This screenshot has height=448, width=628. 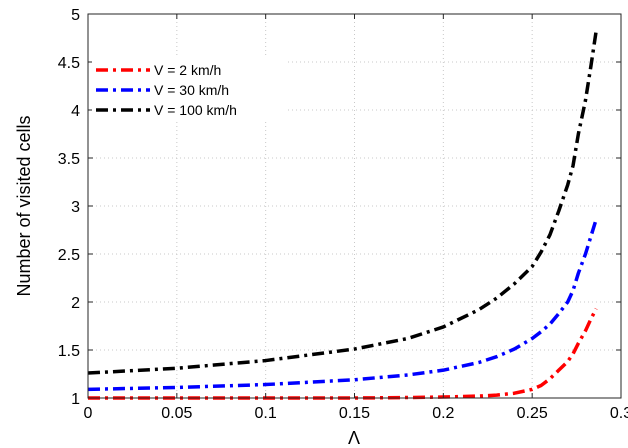 What do you see at coordinates (532, 413) in the screenshot?
I see `x-tick-label: 0.25` at bounding box center [532, 413].